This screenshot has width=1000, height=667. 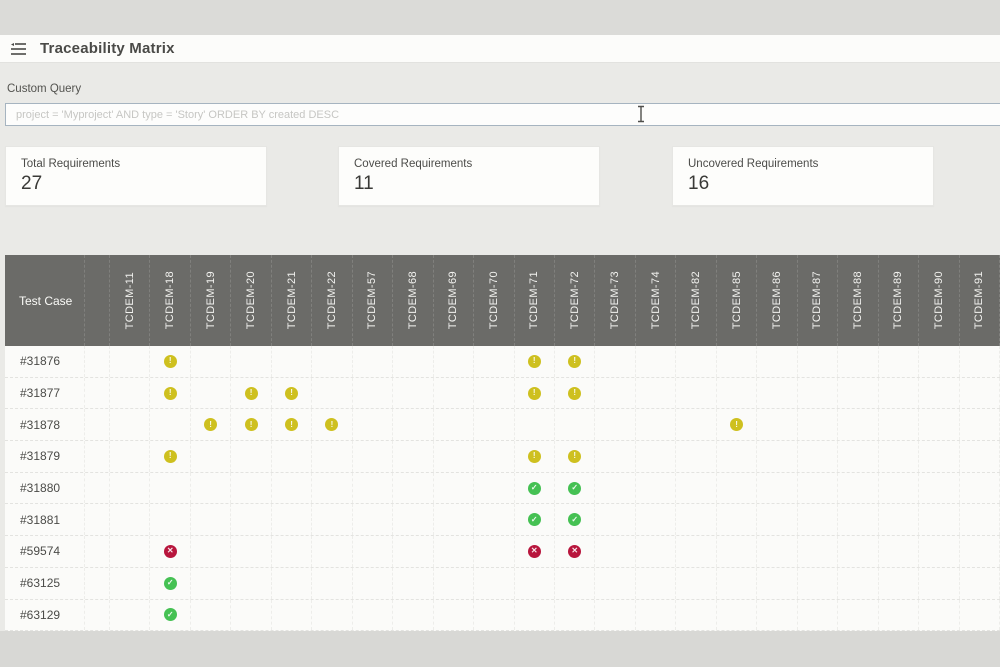 I want to click on custom-query-label: Custom Query, so click(x=44, y=89).